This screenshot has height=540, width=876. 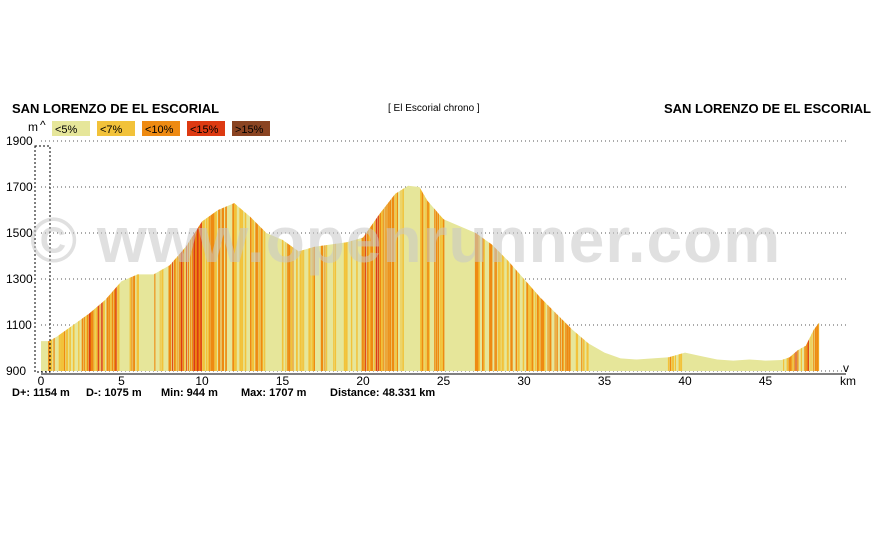 I want to click on start-location-label: SAN LORENZO DE EL ESCORIAL, so click(x=115, y=108).